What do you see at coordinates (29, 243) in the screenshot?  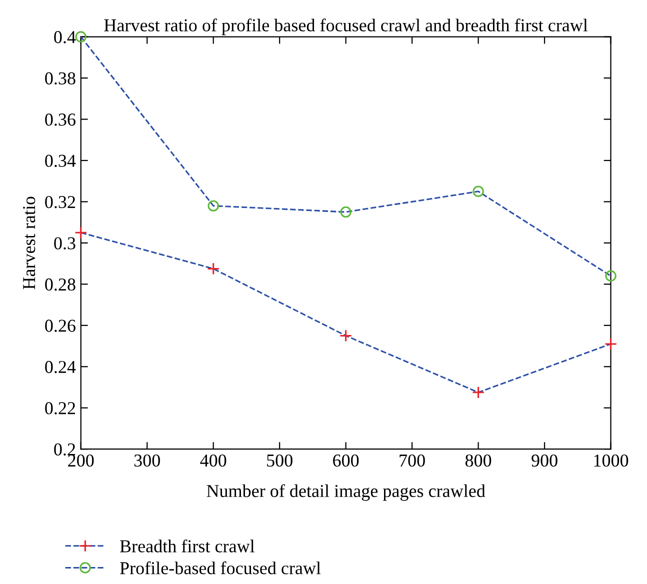 I see `y-axis-title: Harvest ratio` at bounding box center [29, 243].